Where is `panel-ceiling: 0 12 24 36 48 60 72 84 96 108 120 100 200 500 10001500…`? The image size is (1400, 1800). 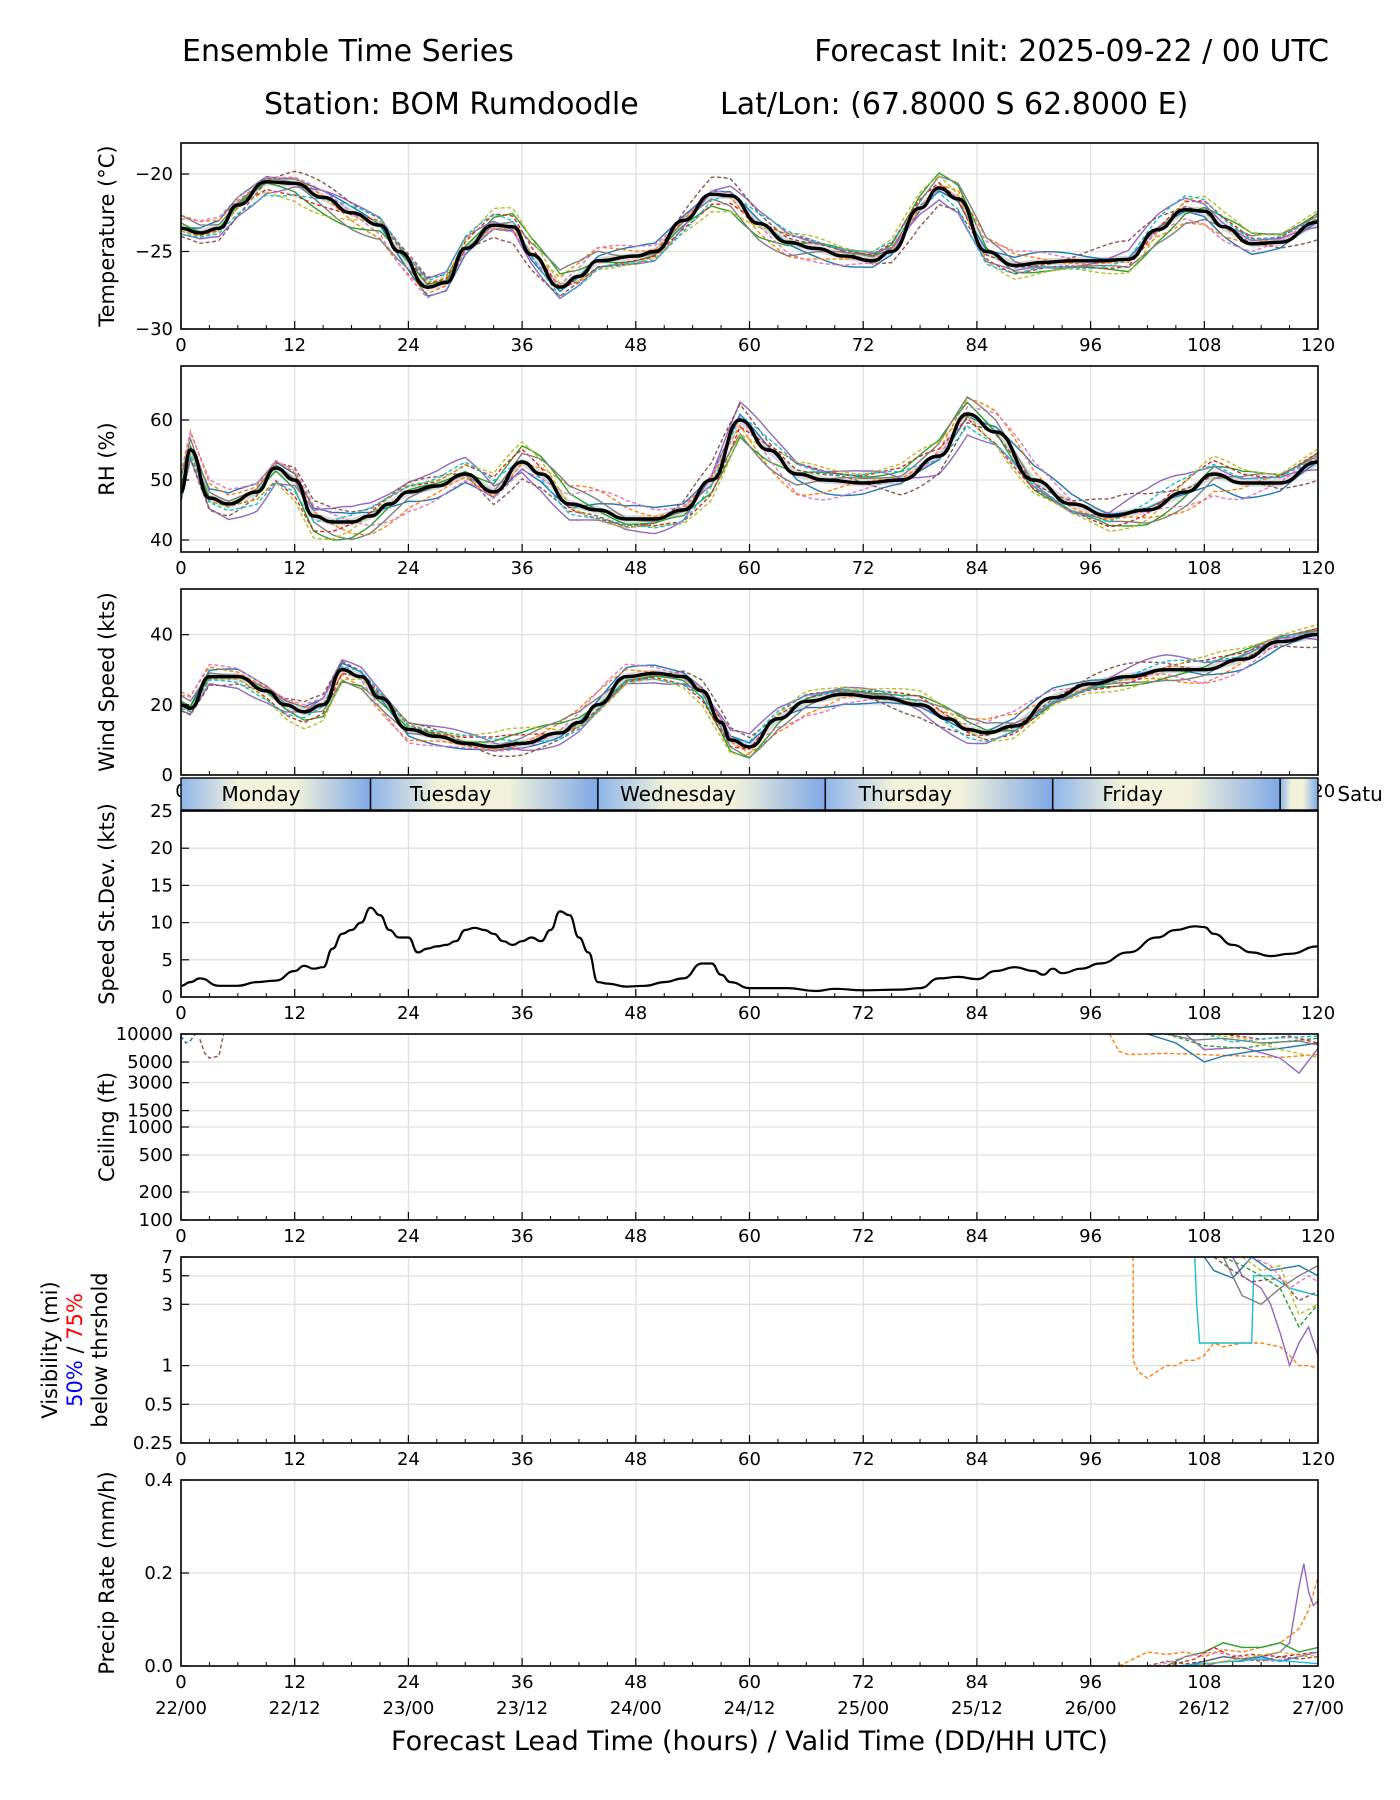 panel-ceiling: 0 12 24 36 48 60 72 84 96 108 120 100 200 500 10001500… is located at coordinates (715, 1135).